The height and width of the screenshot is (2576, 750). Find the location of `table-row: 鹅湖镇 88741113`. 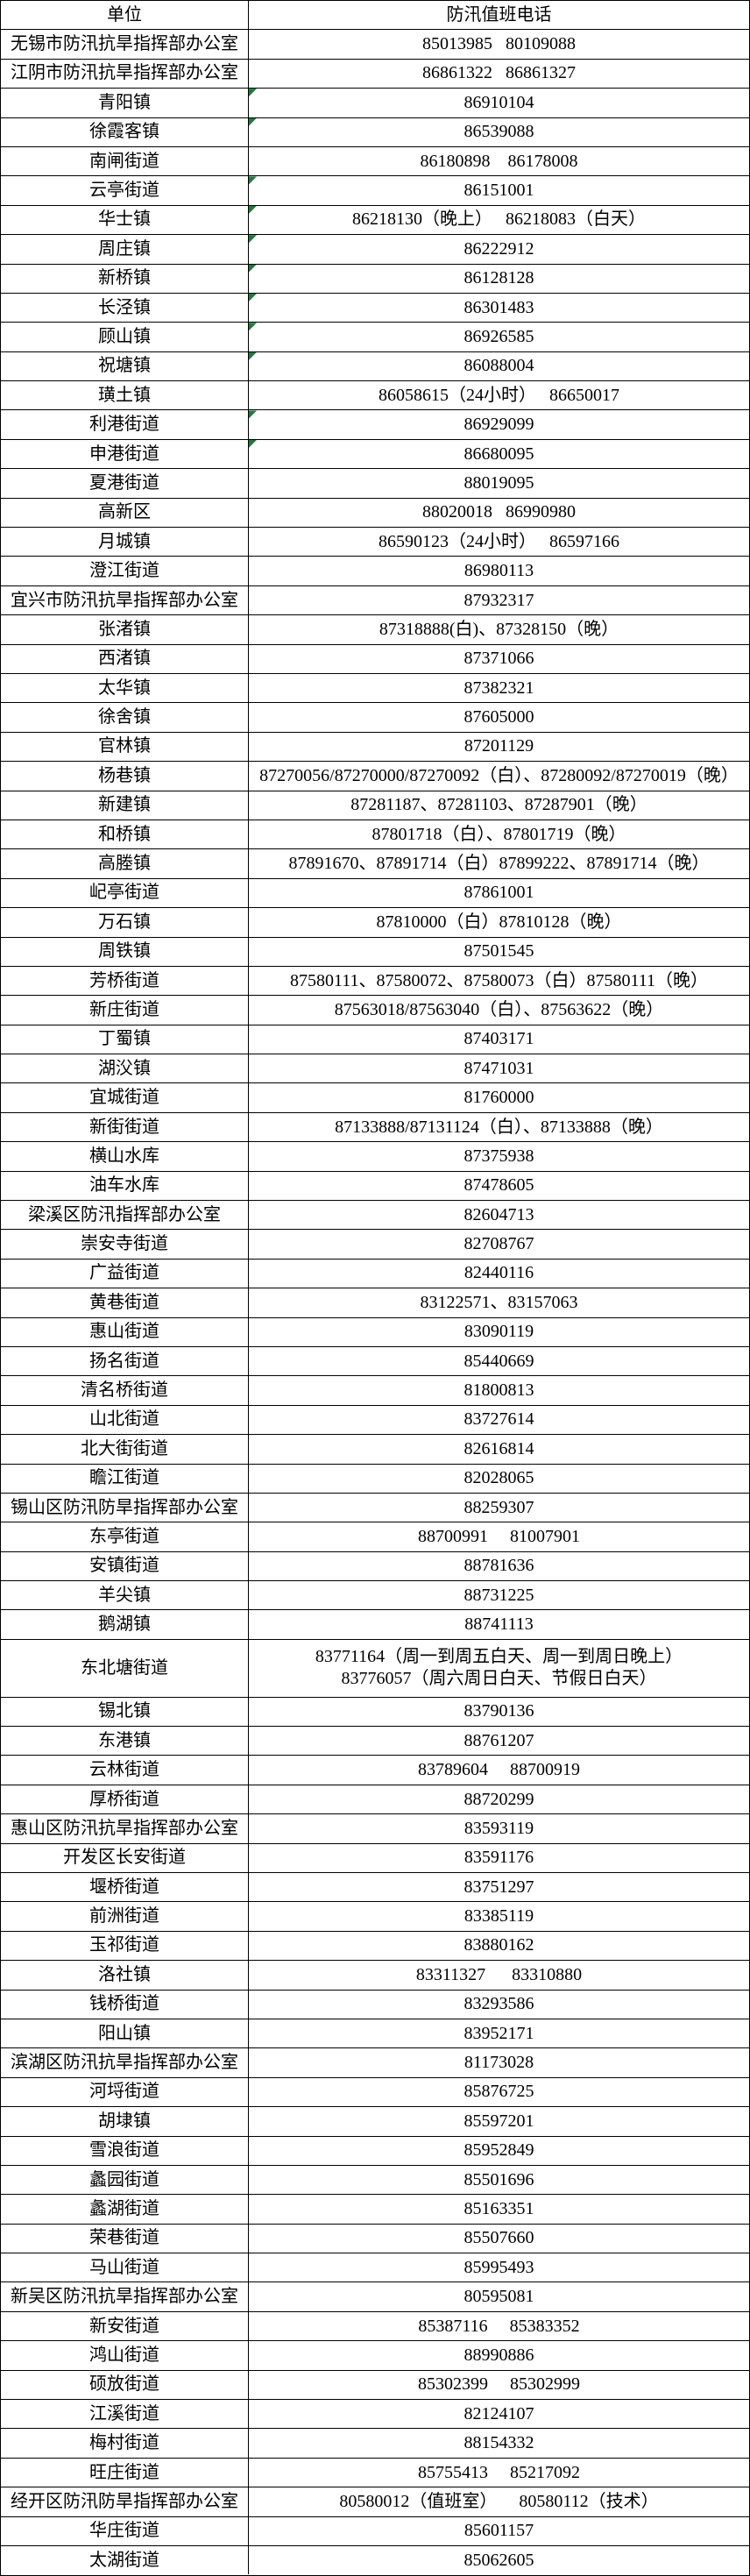

table-row: 鹅湖镇 88741113 is located at coordinates (375, 1625).